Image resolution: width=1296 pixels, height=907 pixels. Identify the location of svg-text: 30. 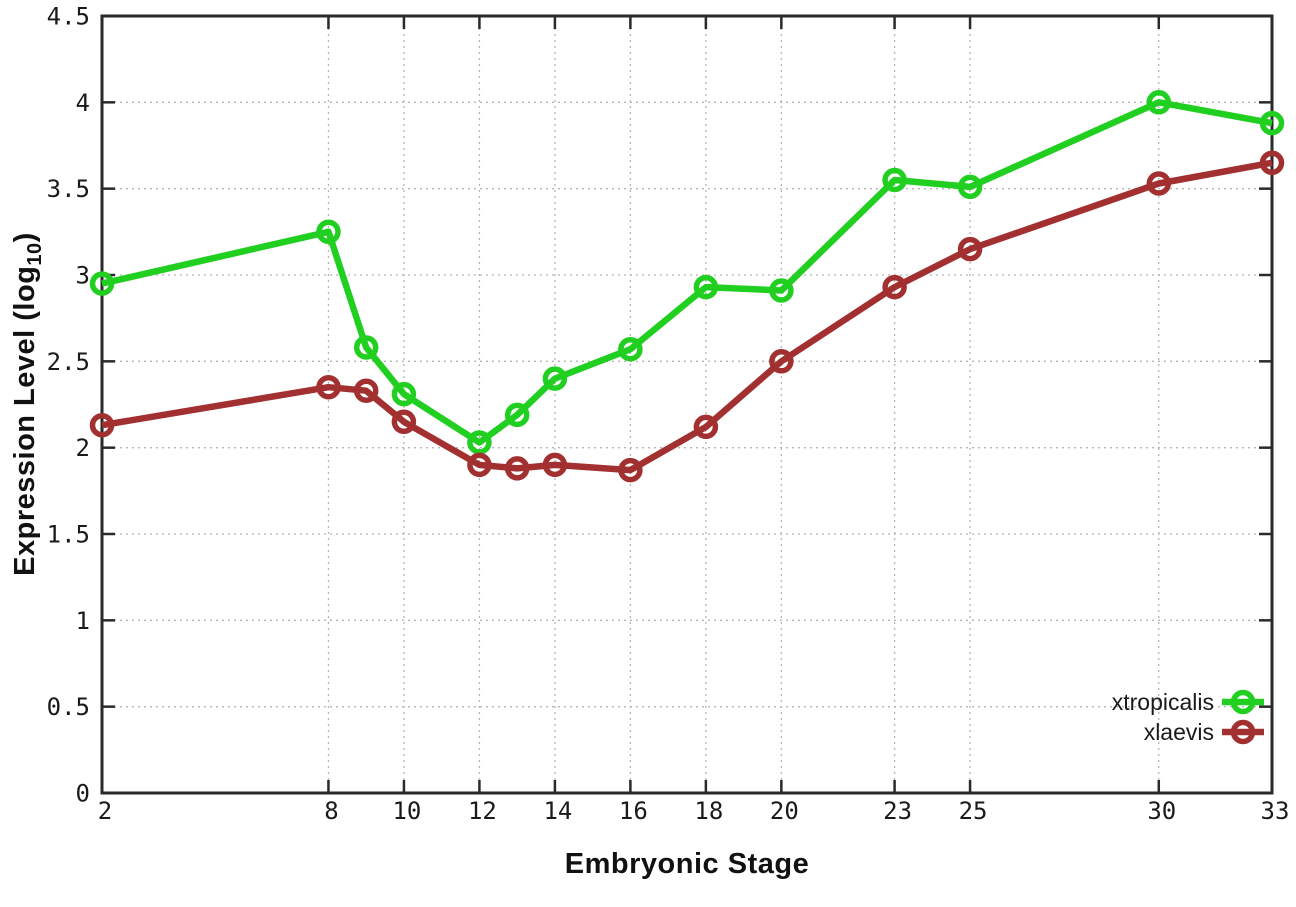
(1161, 811).